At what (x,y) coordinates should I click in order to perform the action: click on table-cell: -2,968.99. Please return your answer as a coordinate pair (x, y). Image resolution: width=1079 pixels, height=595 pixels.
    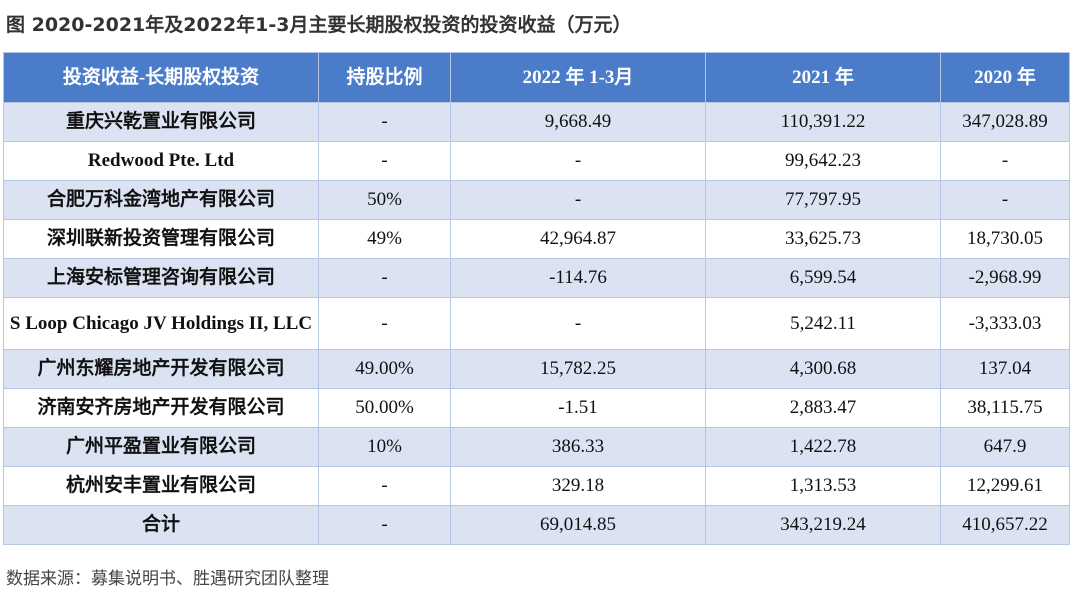
    Looking at the image, I should click on (1005, 278).